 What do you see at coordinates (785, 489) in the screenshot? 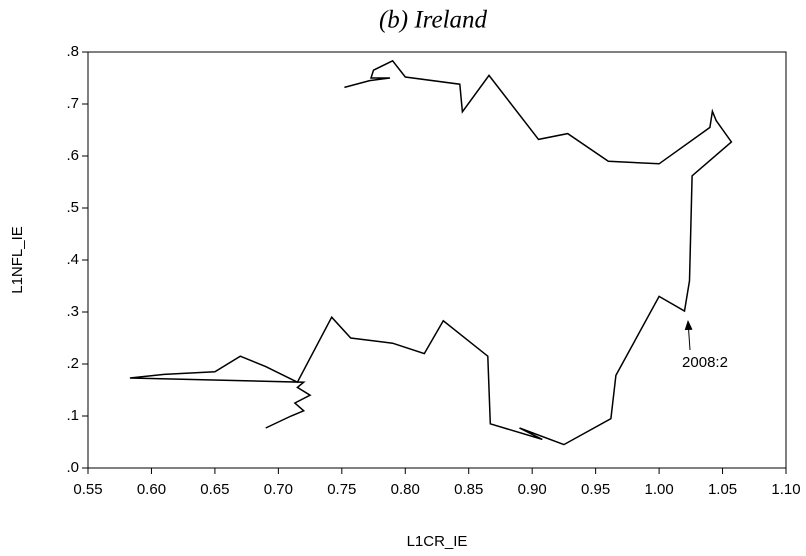
I see `x-tick-label: 1.10` at bounding box center [785, 489].